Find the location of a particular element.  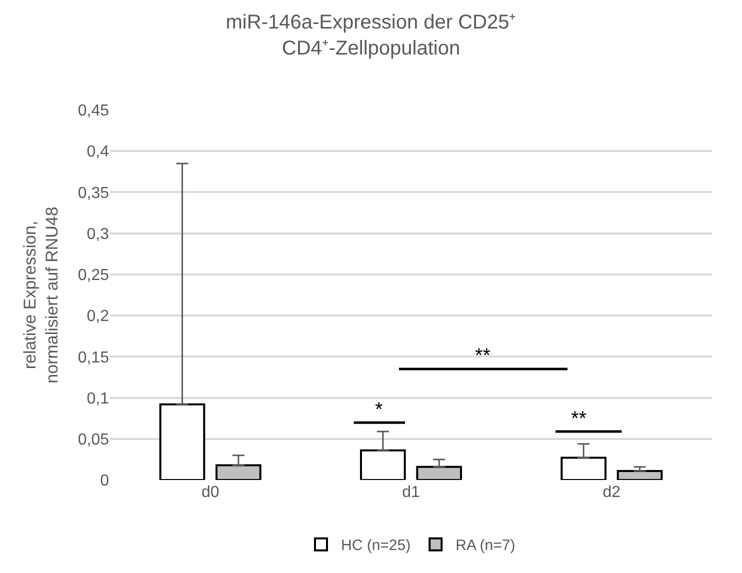

x-tick-label: d0 is located at coordinates (210, 492).